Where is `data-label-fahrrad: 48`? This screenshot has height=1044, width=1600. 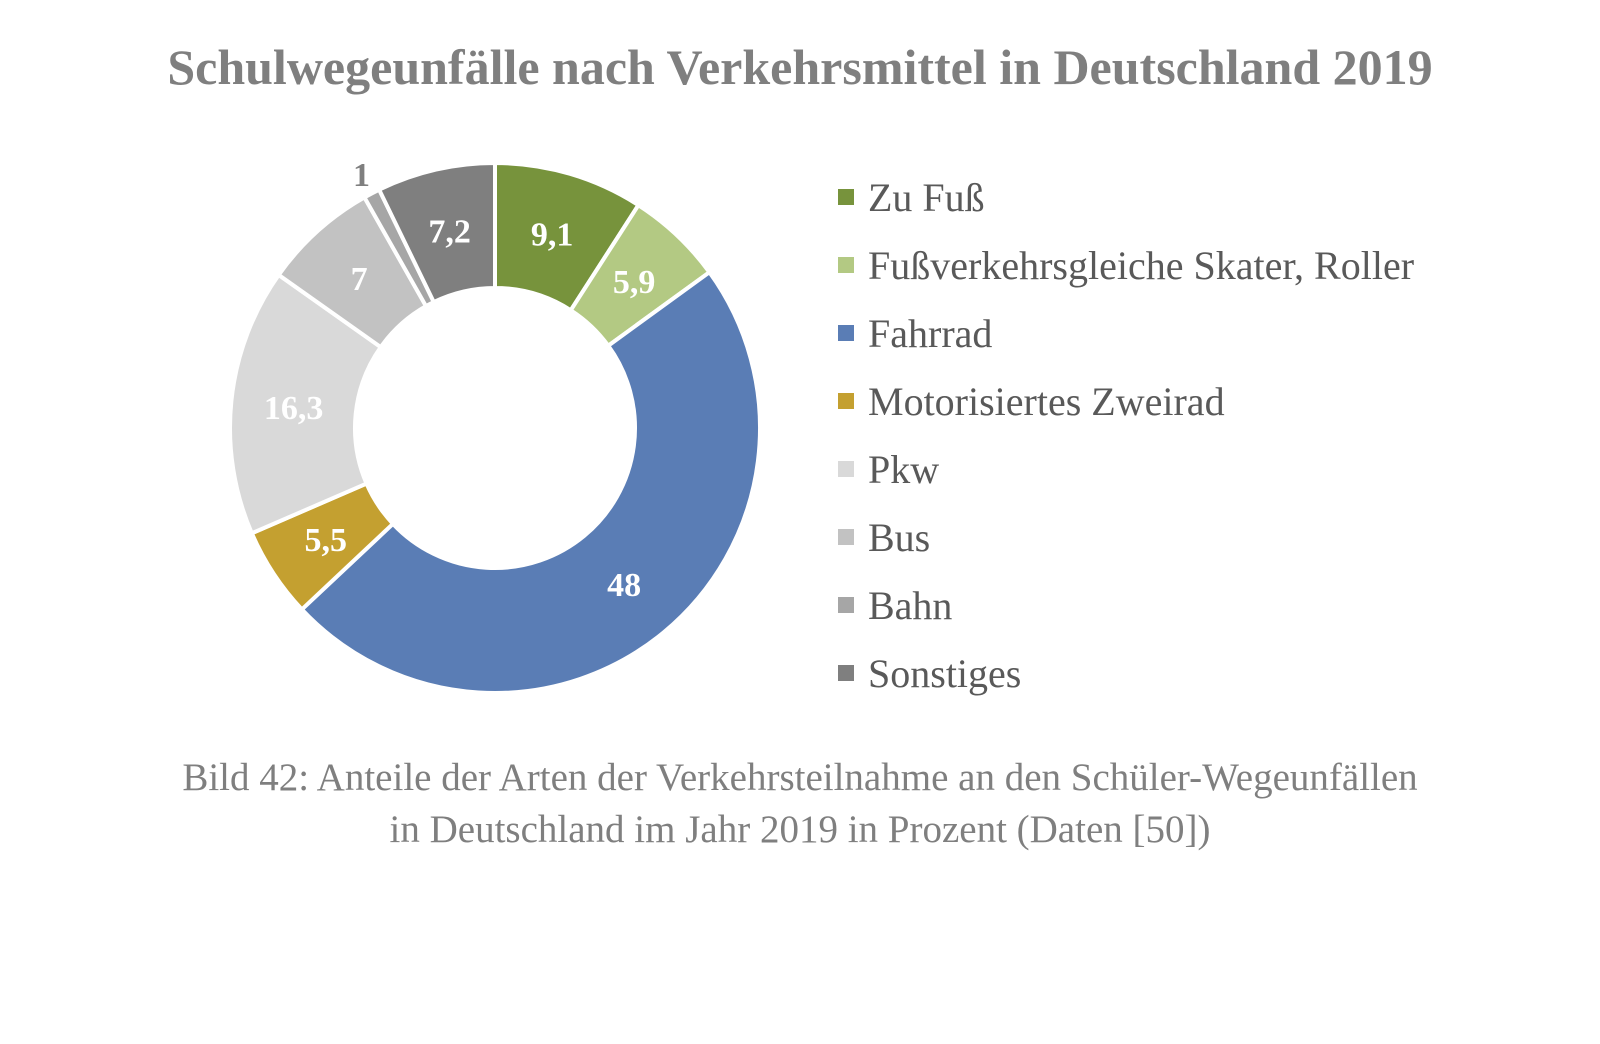 data-label-fahrrad: 48 is located at coordinates (624, 585).